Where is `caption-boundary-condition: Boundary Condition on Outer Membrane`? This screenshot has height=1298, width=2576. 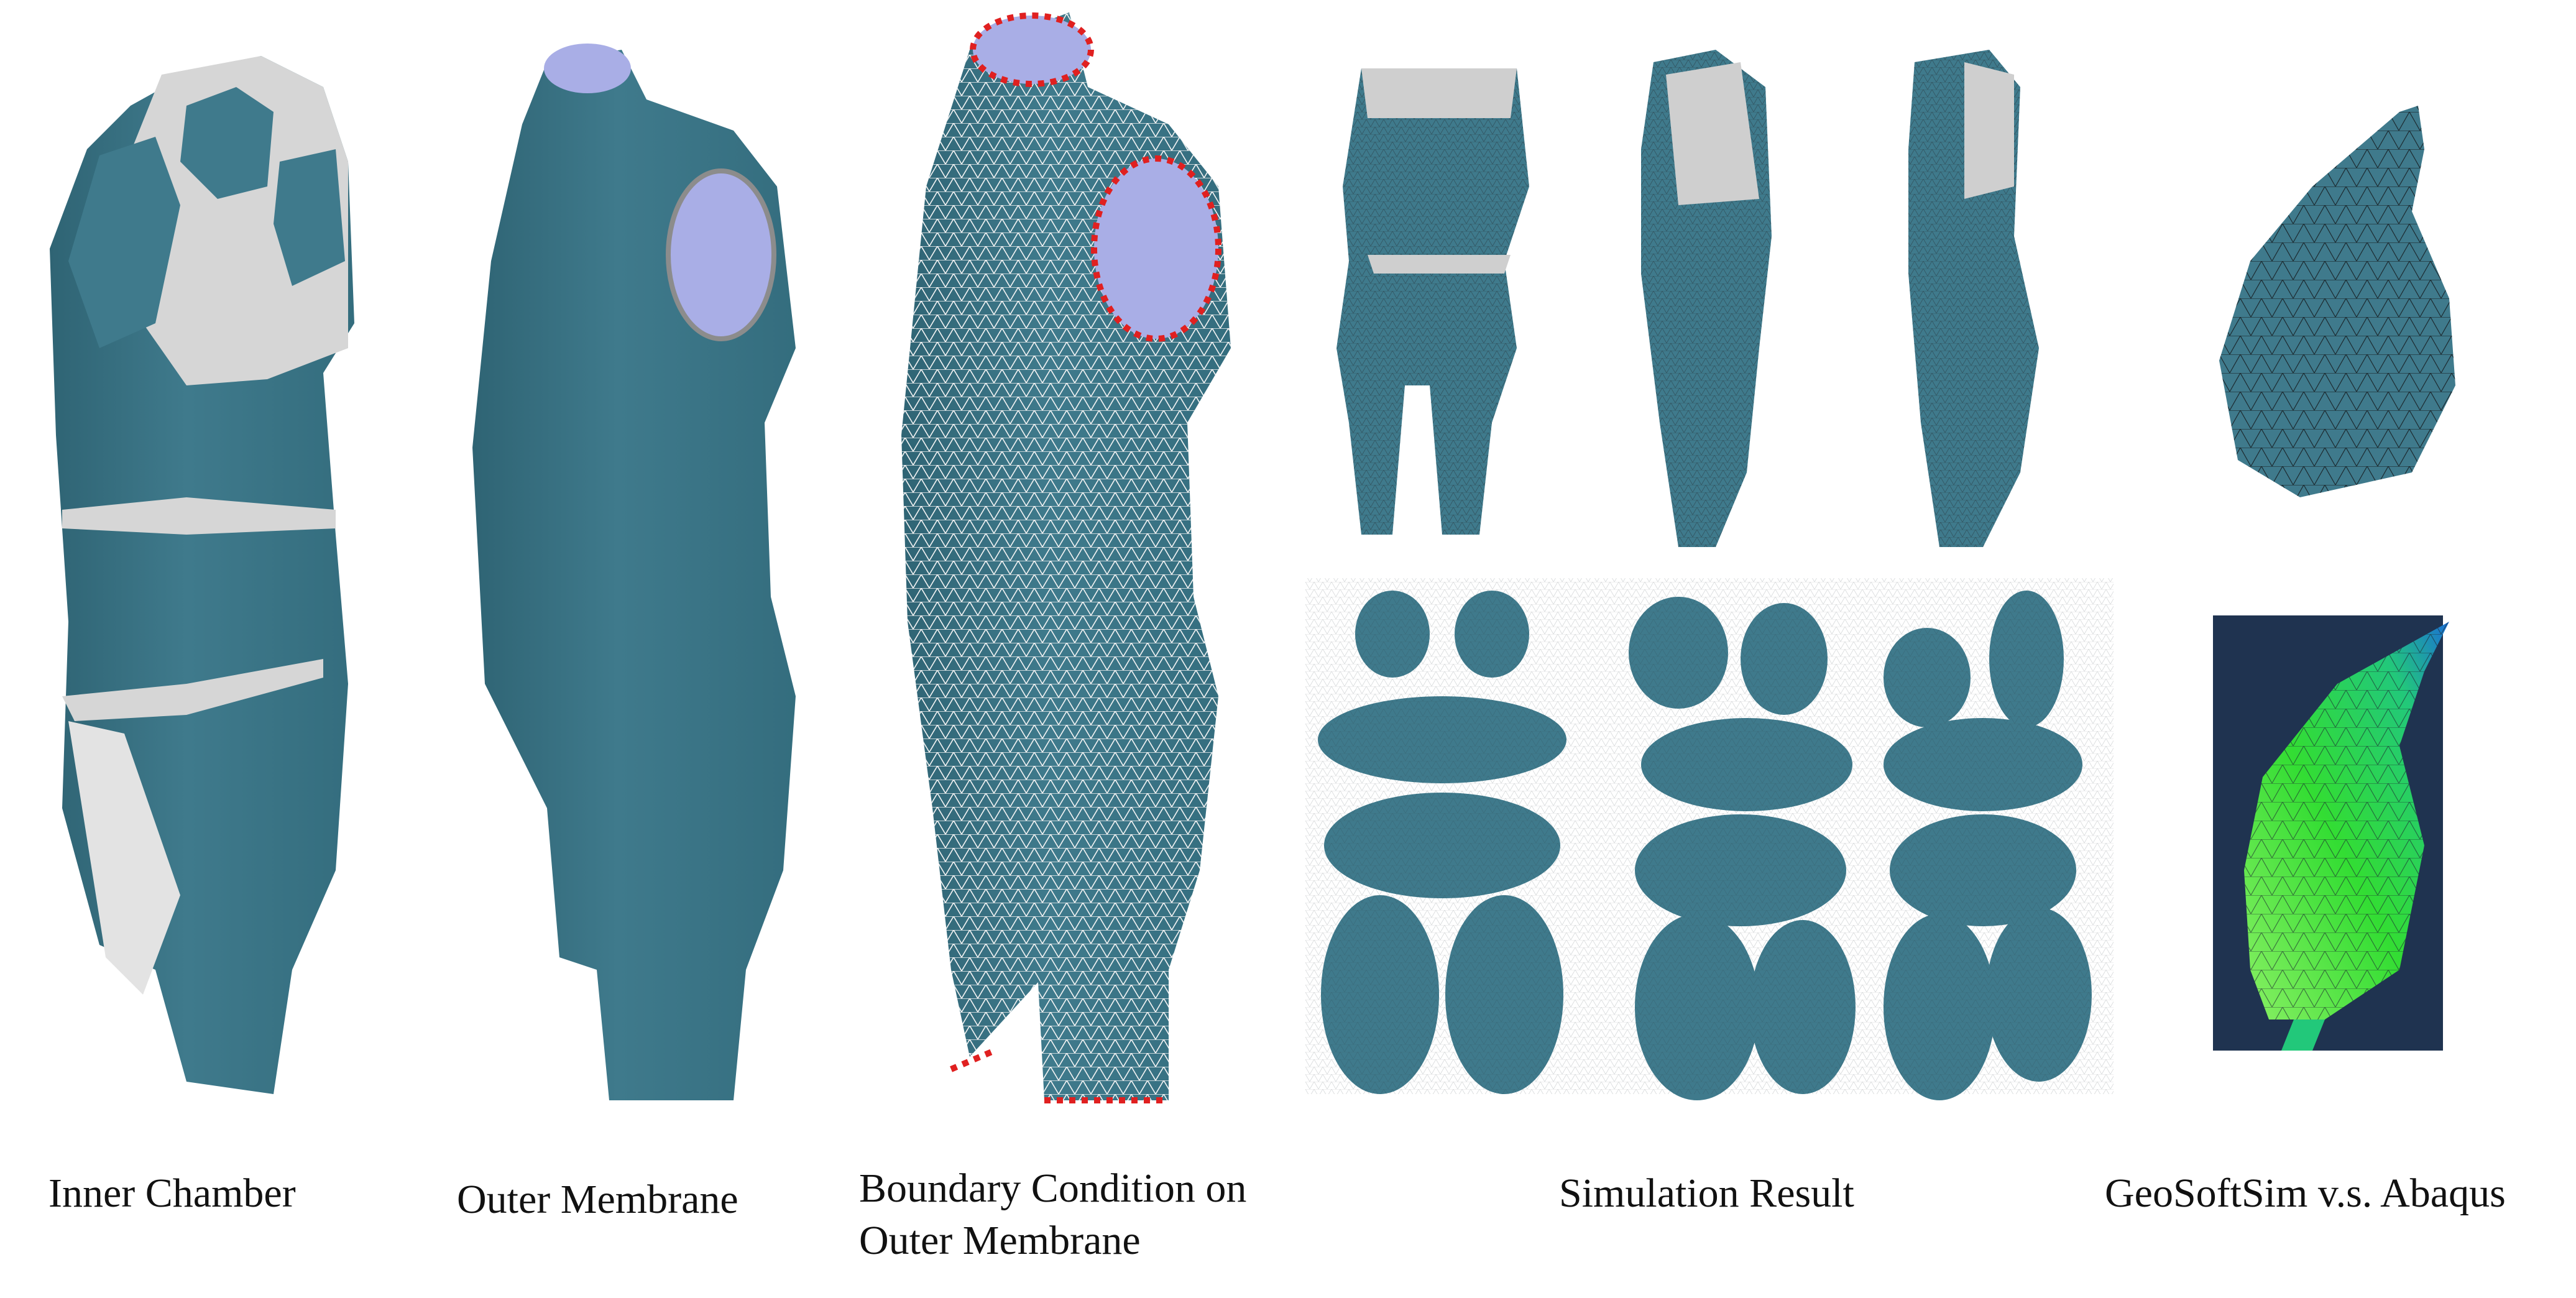 caption-boundary-condition: Boundary Condition on Outer Membrane is located at coordinates (1052, 1214).